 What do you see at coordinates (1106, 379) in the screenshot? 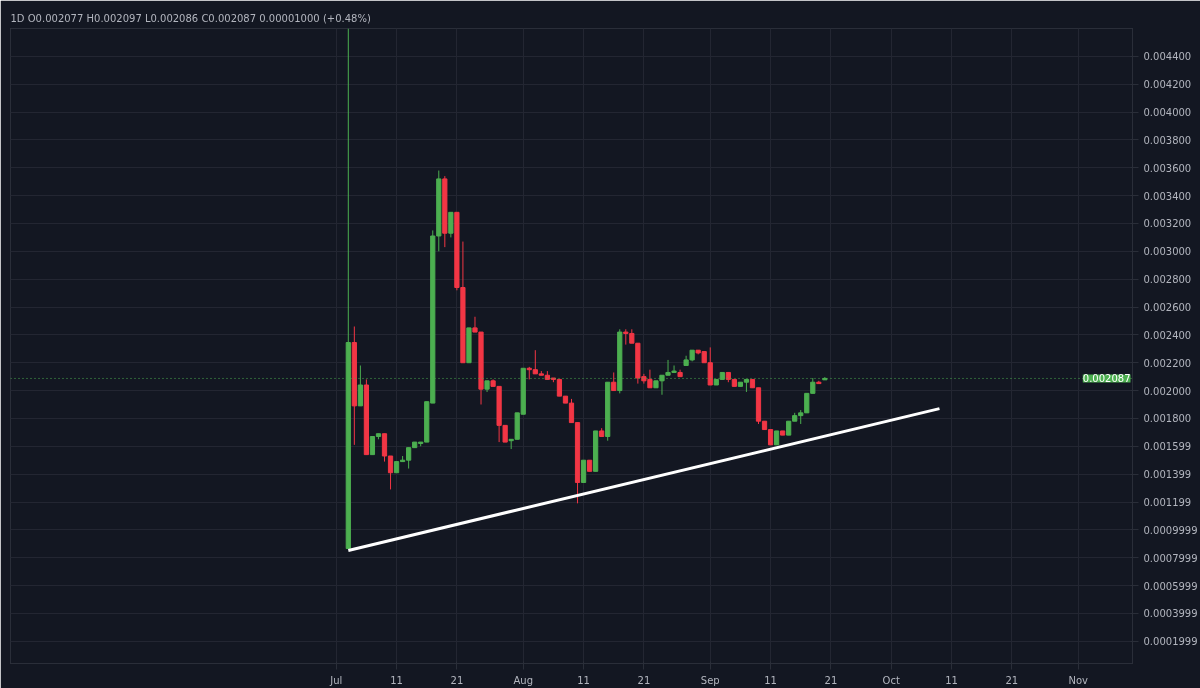
I see `ref-line-label: 0.002087` at bounding box center [1106, 379].